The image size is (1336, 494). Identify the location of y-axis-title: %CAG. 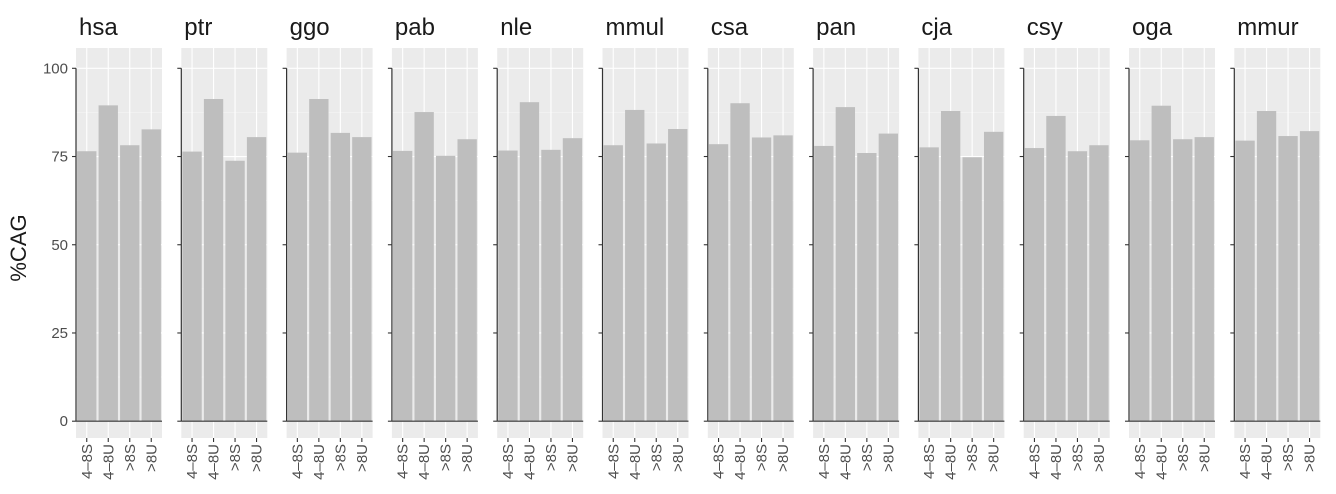
(18, 247).